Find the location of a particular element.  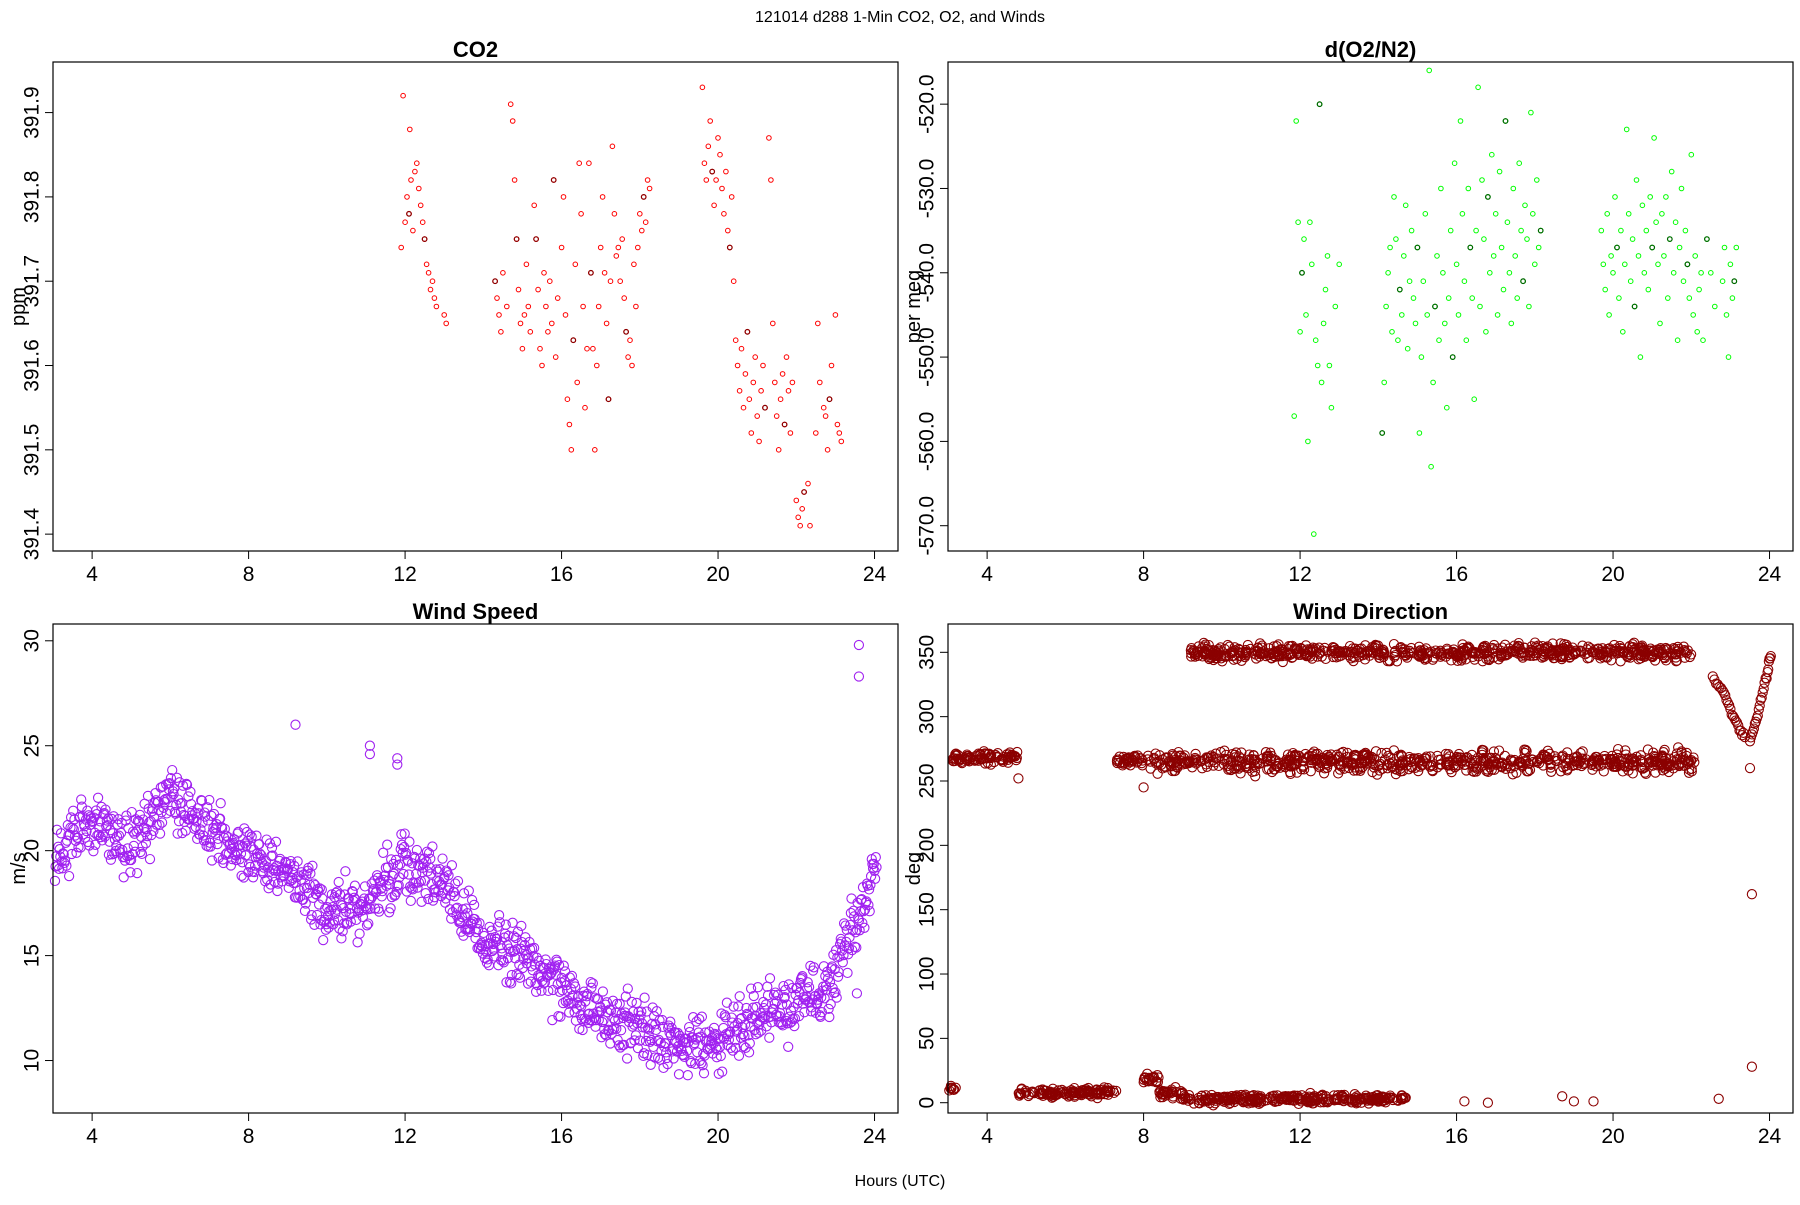

x-tick-label: 16 is located at coordinates (1456, 574).